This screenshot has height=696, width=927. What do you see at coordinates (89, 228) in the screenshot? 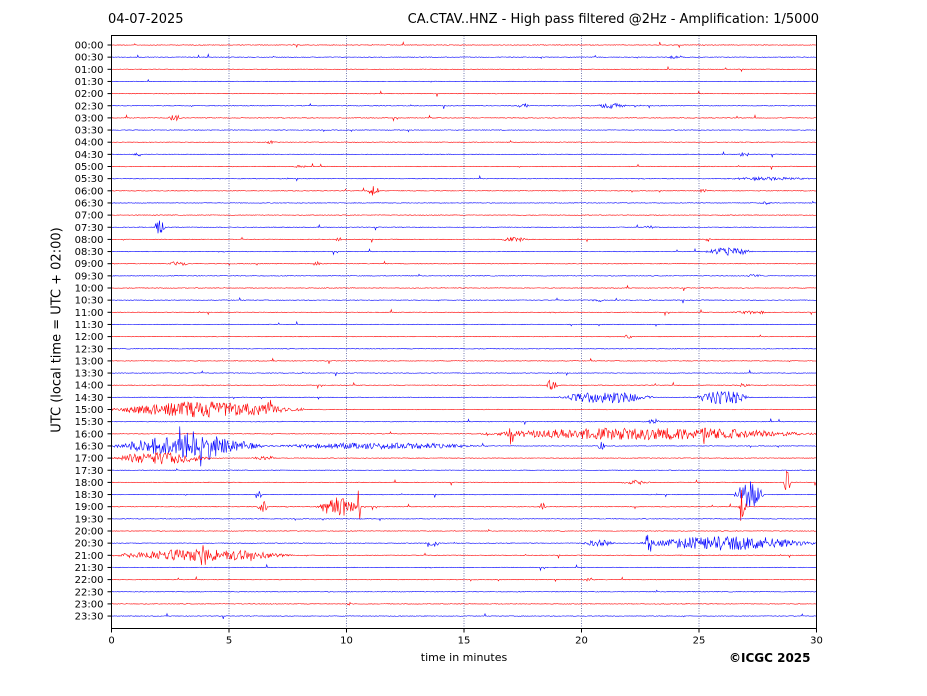
I see `y-tick-label-07:30: 07:30` at bounding box center [89, 228].